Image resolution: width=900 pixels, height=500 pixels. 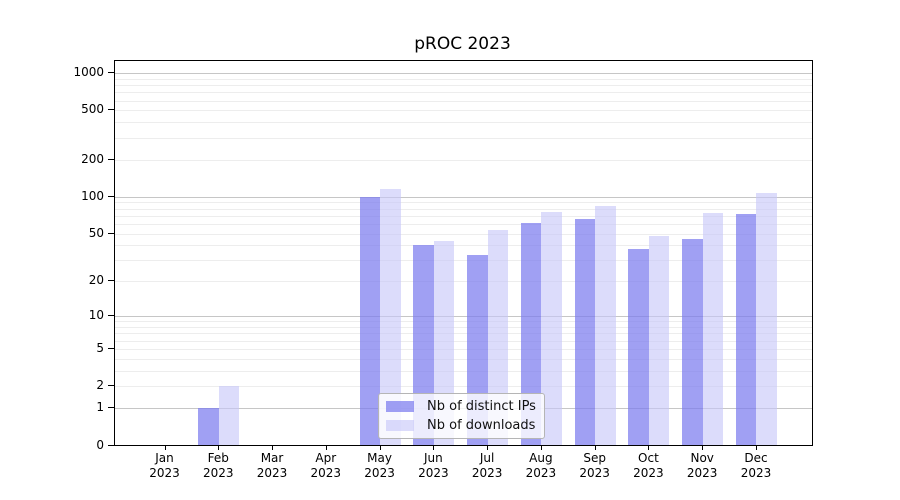 I want to click on bar-distinct-ips-may, so click(x=370, y=320).